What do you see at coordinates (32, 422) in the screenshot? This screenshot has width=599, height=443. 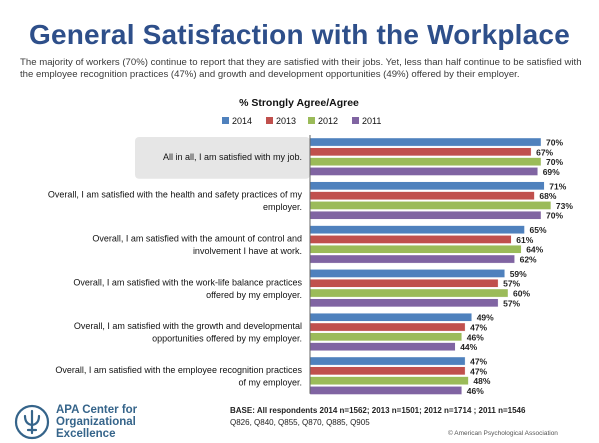 I see `apa-logo-icon` at bounding box center [32, 422].